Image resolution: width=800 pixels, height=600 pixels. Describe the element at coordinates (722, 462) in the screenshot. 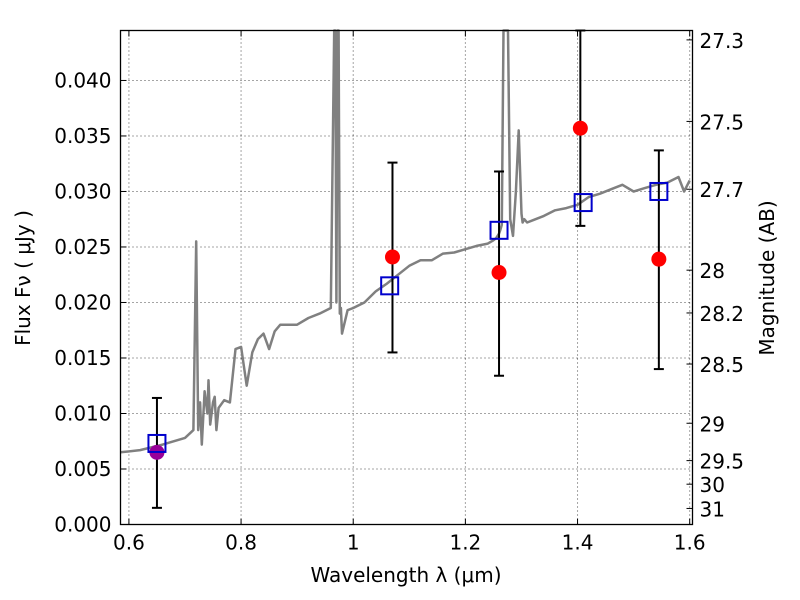

I see `magnitude-tick-label: 29.5` at that location.